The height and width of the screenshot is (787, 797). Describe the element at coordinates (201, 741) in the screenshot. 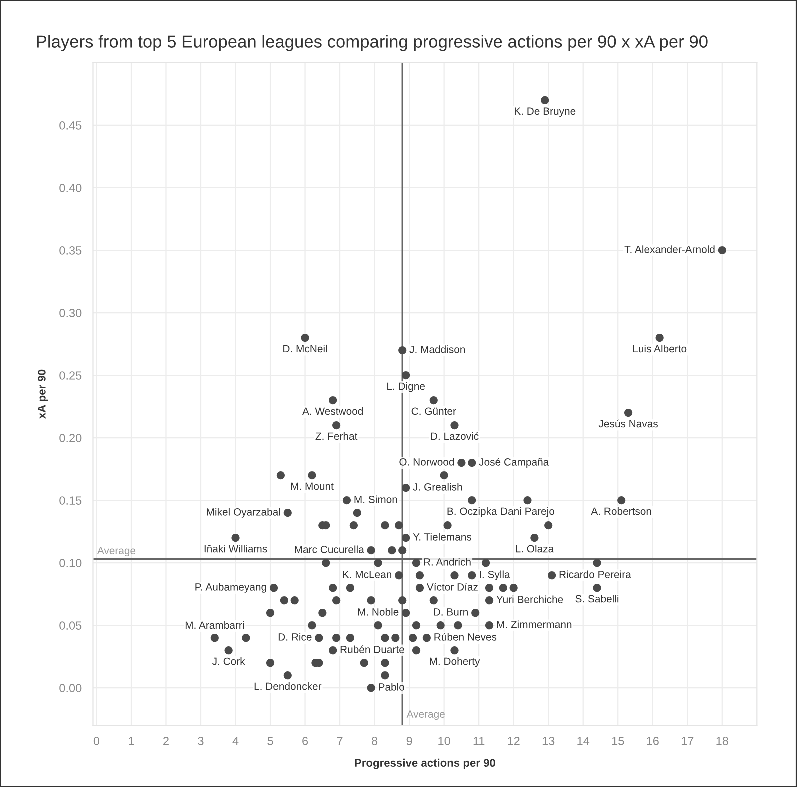

I see `x-tick-label: 3` at that location.